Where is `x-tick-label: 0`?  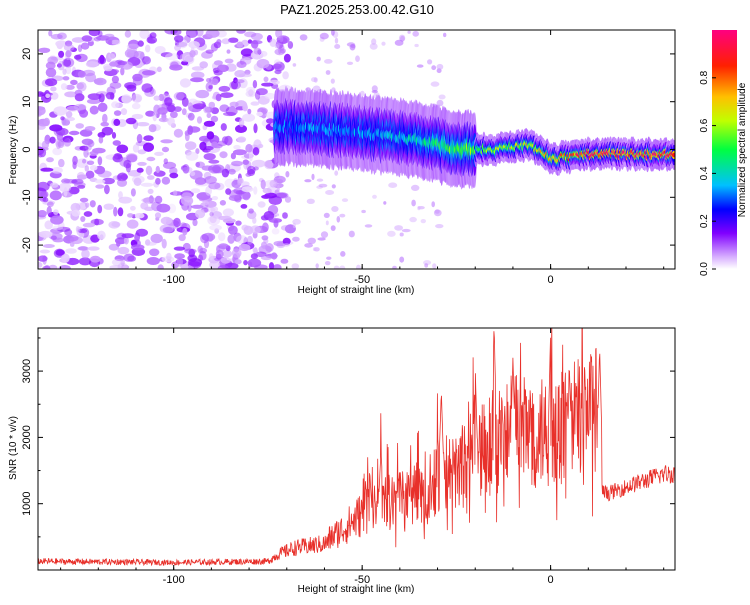 x-tick-label: 0 is located at coordinates (551, 580).